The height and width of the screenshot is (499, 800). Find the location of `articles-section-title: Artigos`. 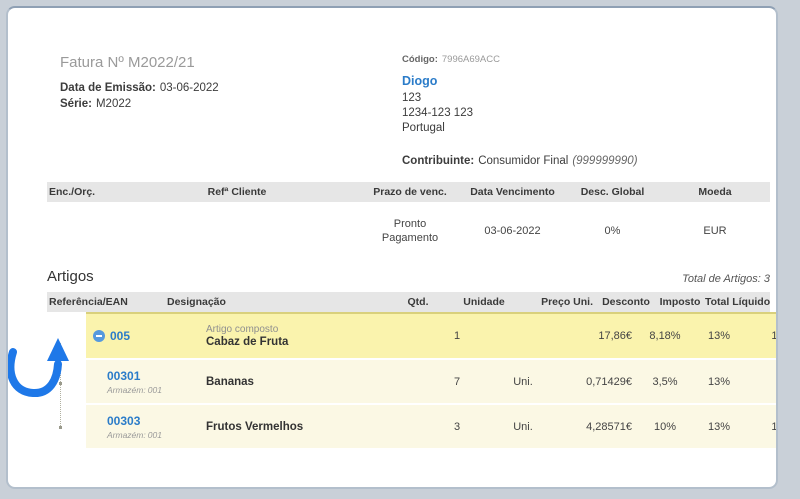

articles-section-title: Artigos is located at coordinates (70, 276).